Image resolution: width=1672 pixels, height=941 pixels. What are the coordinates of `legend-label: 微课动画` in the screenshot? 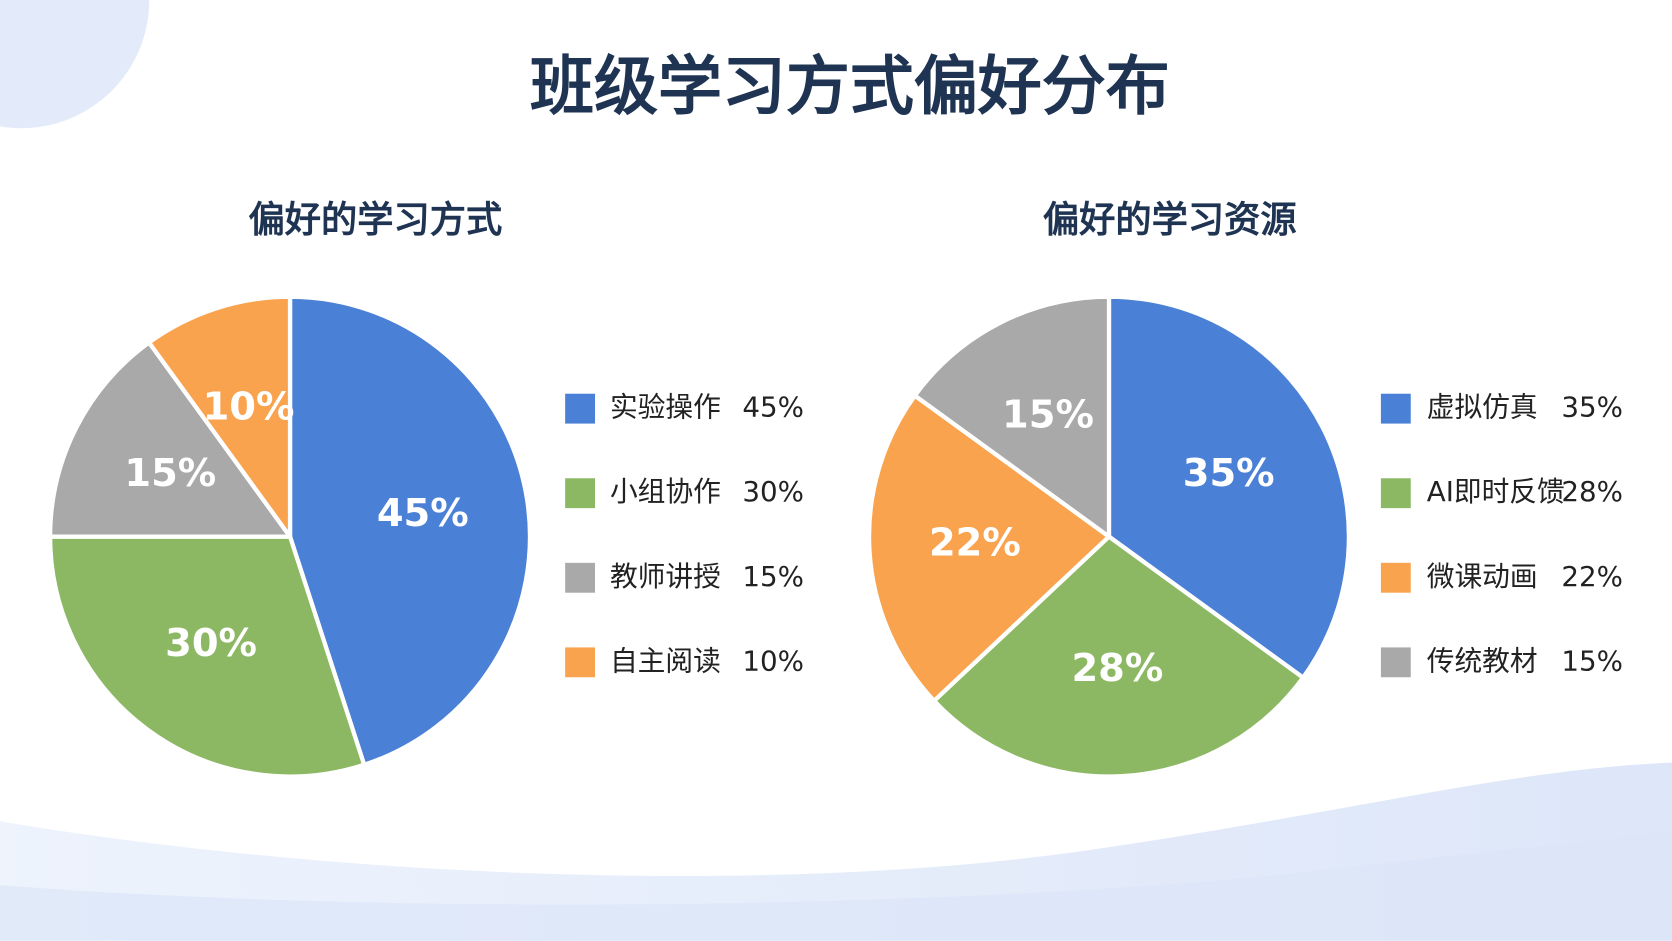 It's located at (1482, 576).